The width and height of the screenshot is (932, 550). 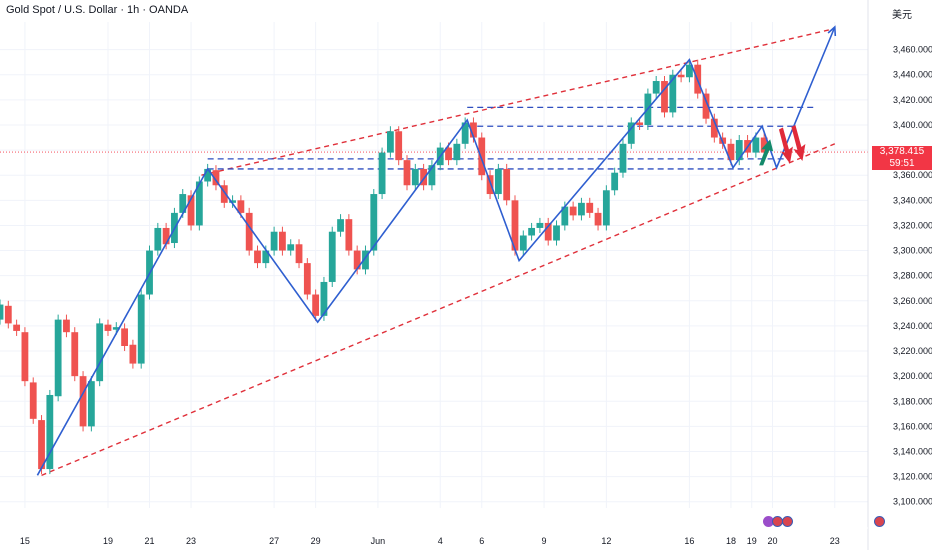 What do you see at coordinates (912, 200) in the screenshot?
I see `y-tick-label: 3,340.000` at bounding box center [912, 200].